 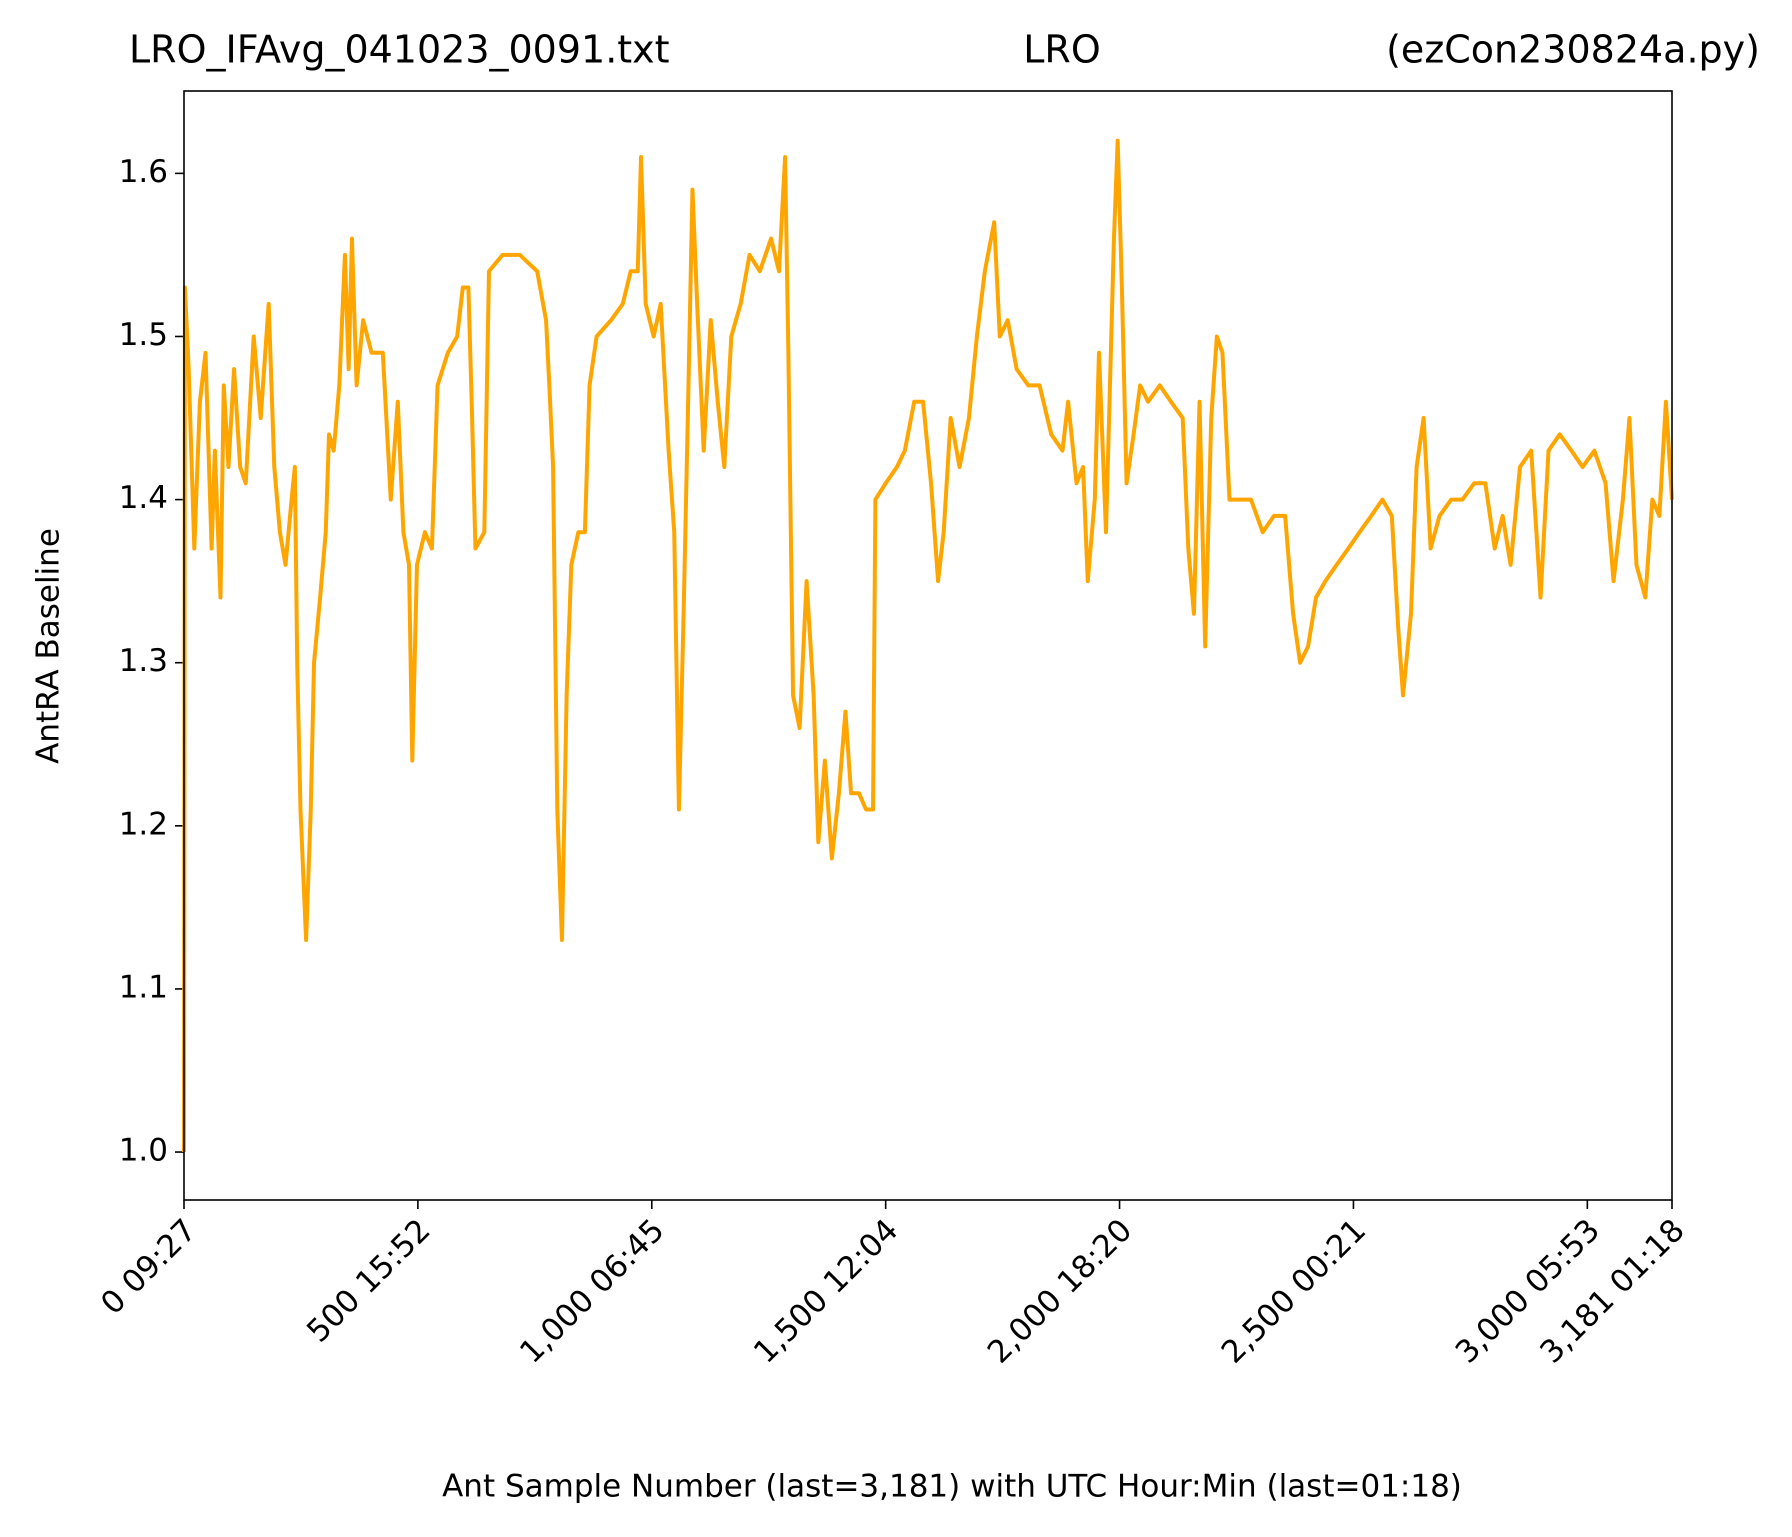 I want to click on y-tick-label: 1.0, so click(x=143, y=1151).